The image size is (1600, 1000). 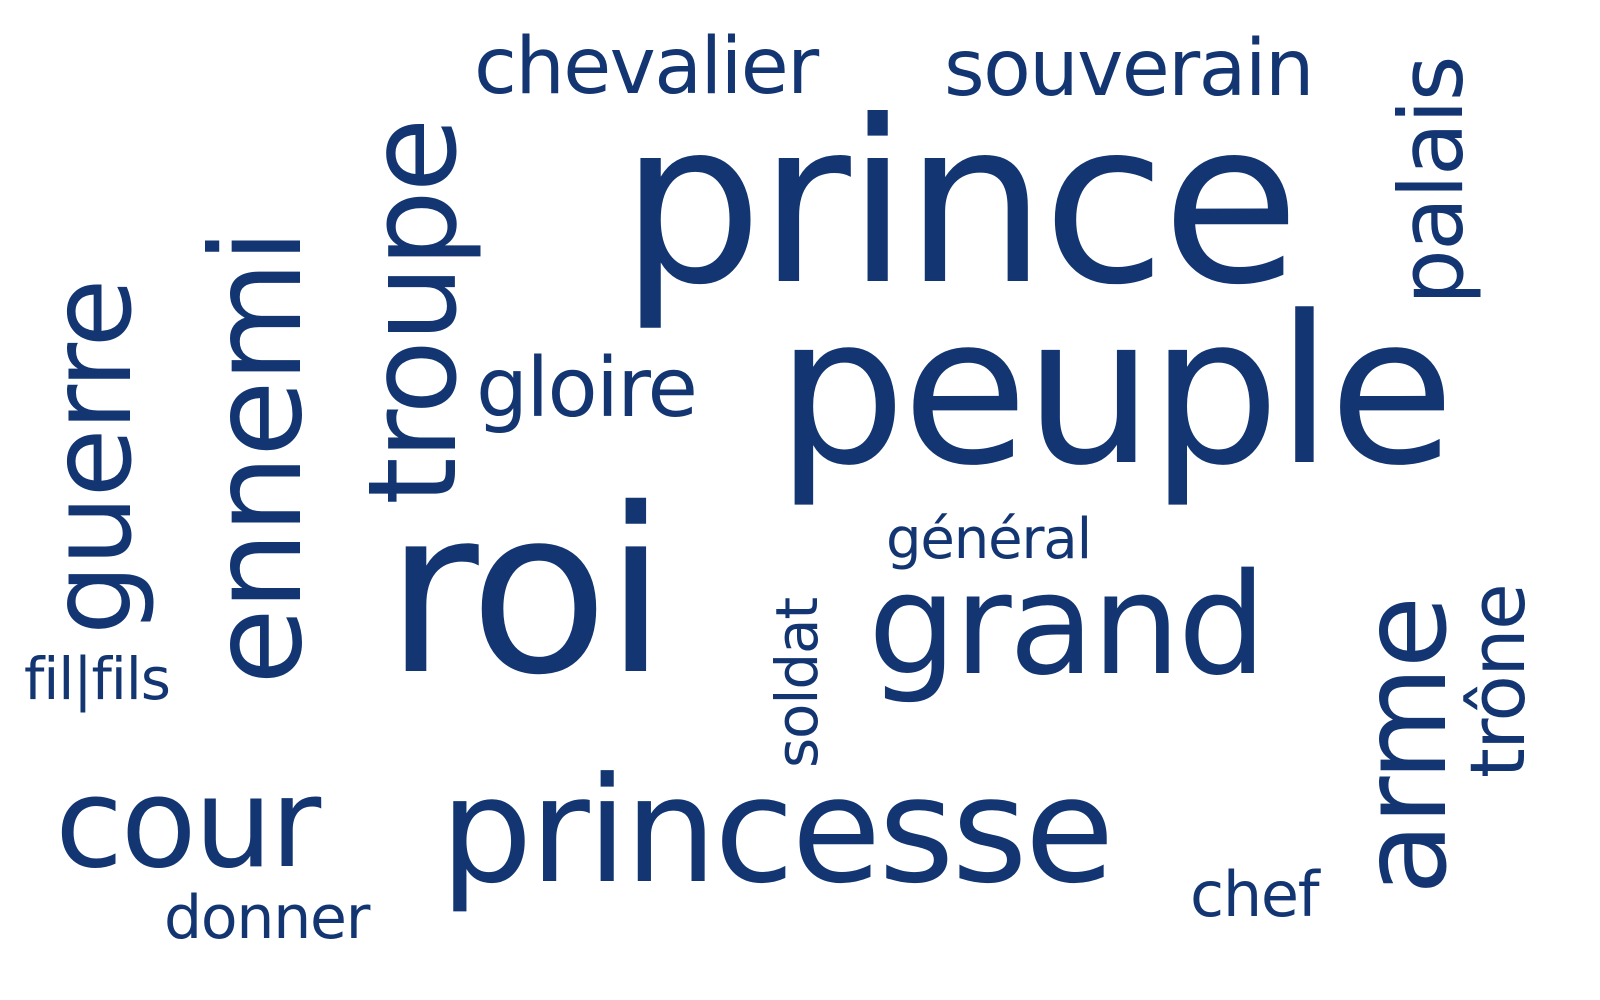 I want to click on word-gloire: gloire, so click(x=587, y=388).